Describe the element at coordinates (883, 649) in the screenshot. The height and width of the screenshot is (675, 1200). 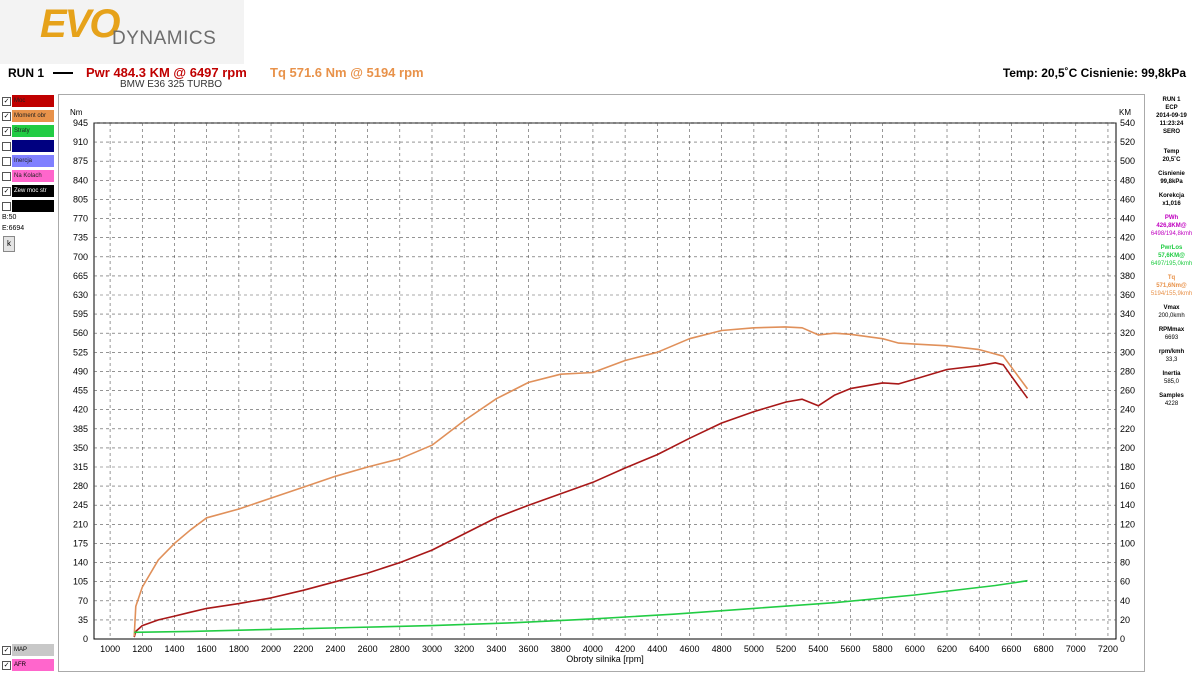
I see `x-tick-label: 5800` at that location.